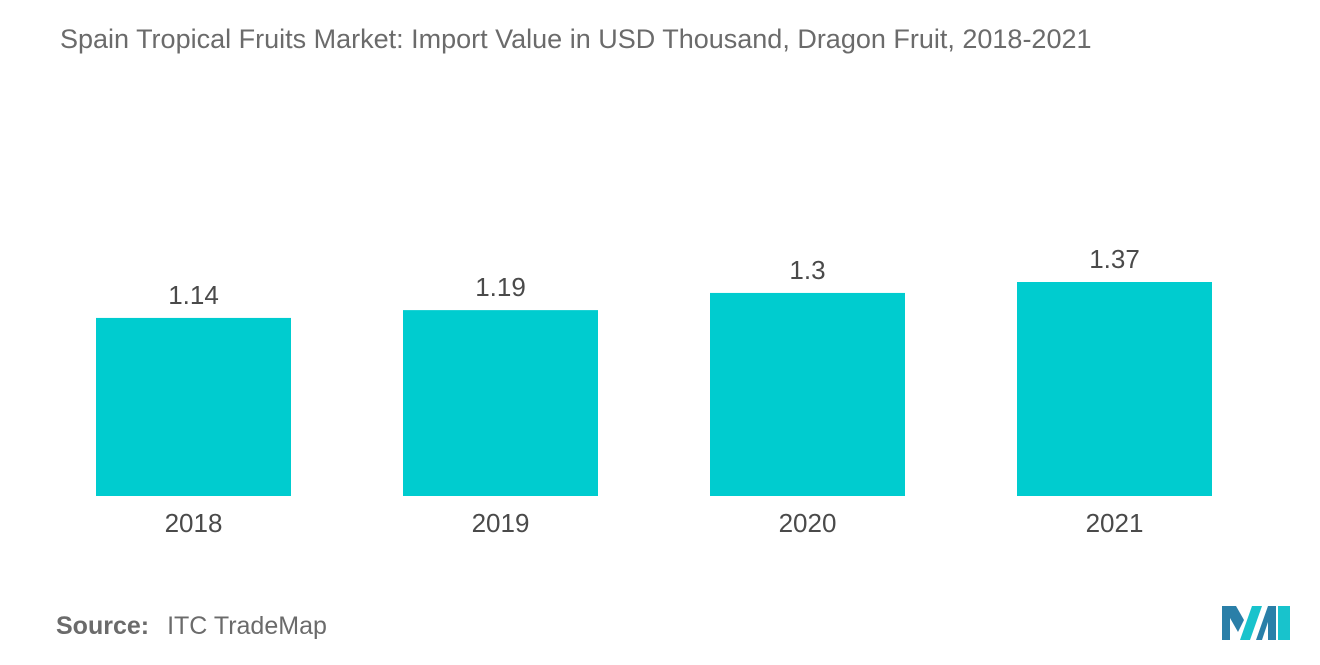 The image size is (1320, 665). I want to click on value-label-2021: 1.37, so click(1114, 259).